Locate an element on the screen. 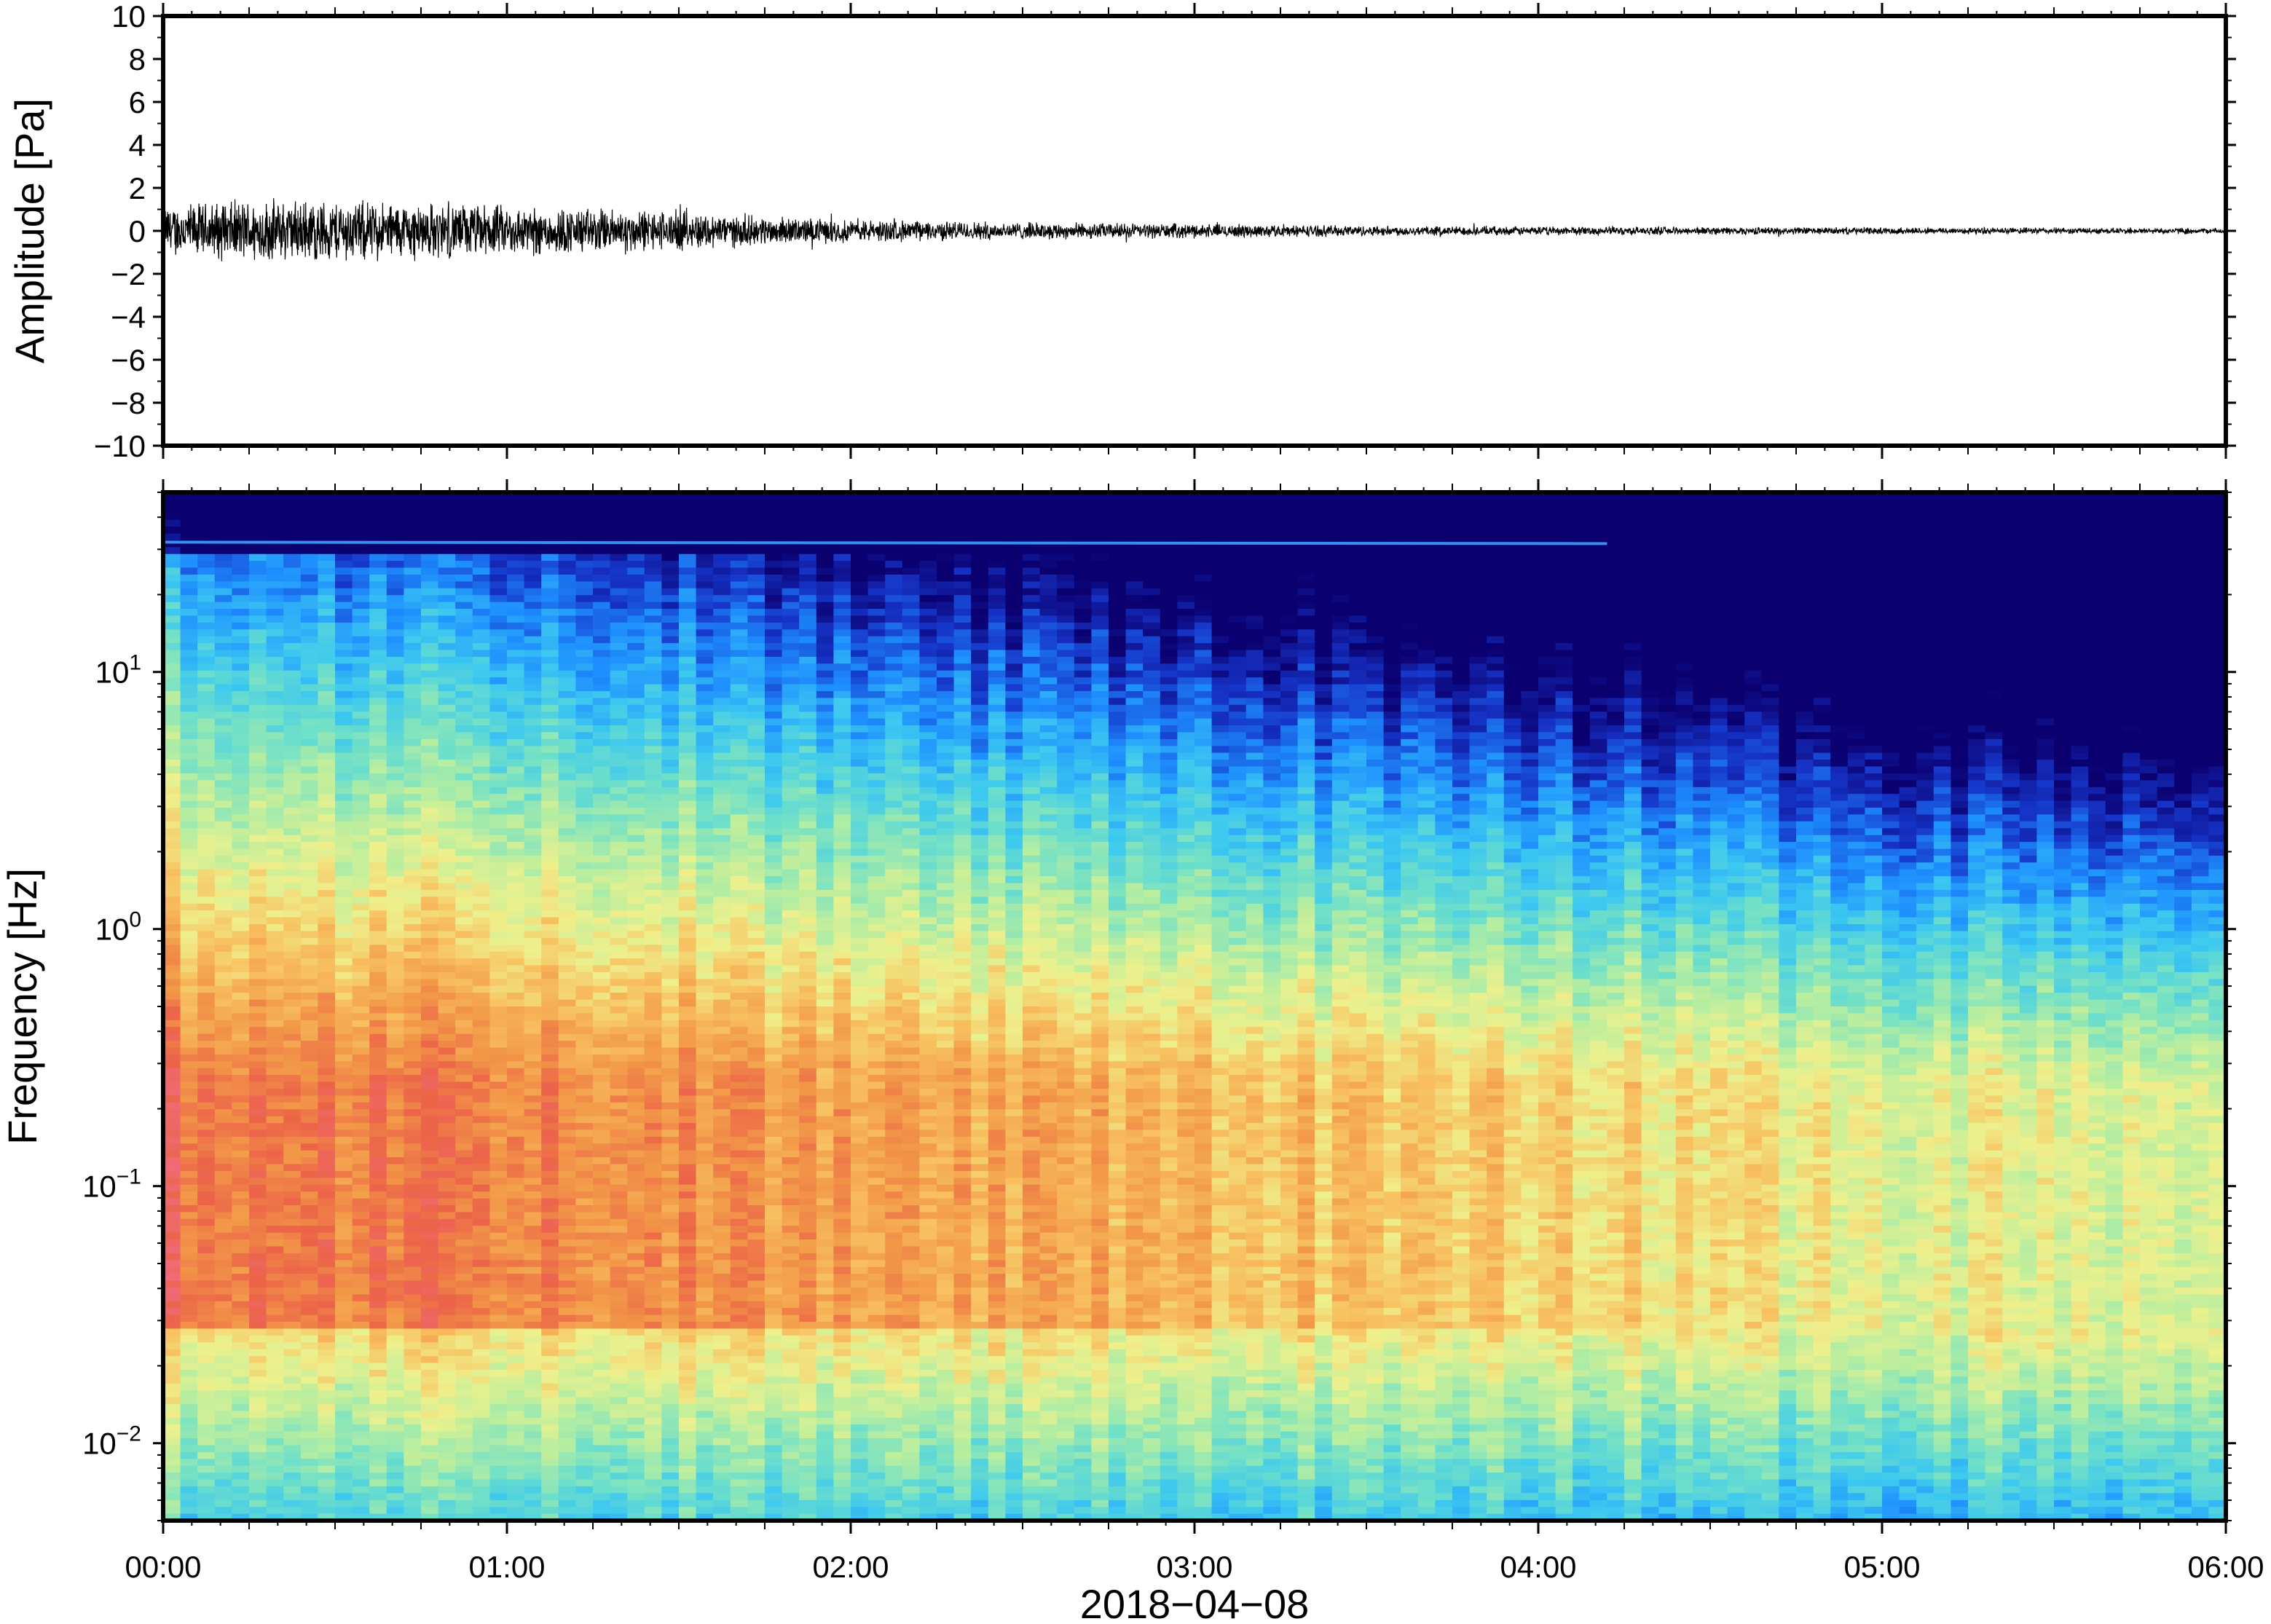  amplitude-y-tick-label: −8 is located at coordinates (128, 403).